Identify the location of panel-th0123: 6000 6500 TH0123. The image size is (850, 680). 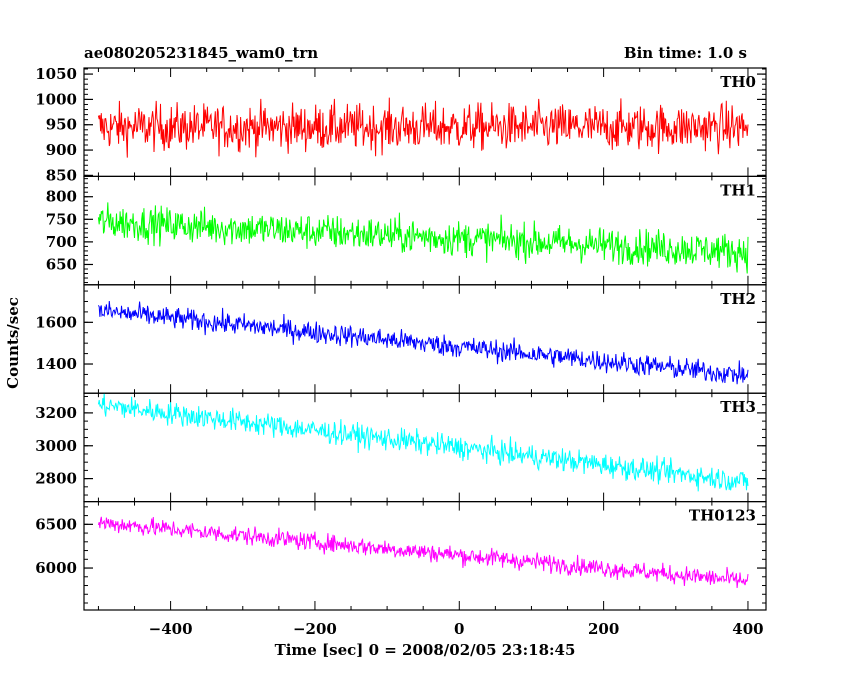
(401, 556).